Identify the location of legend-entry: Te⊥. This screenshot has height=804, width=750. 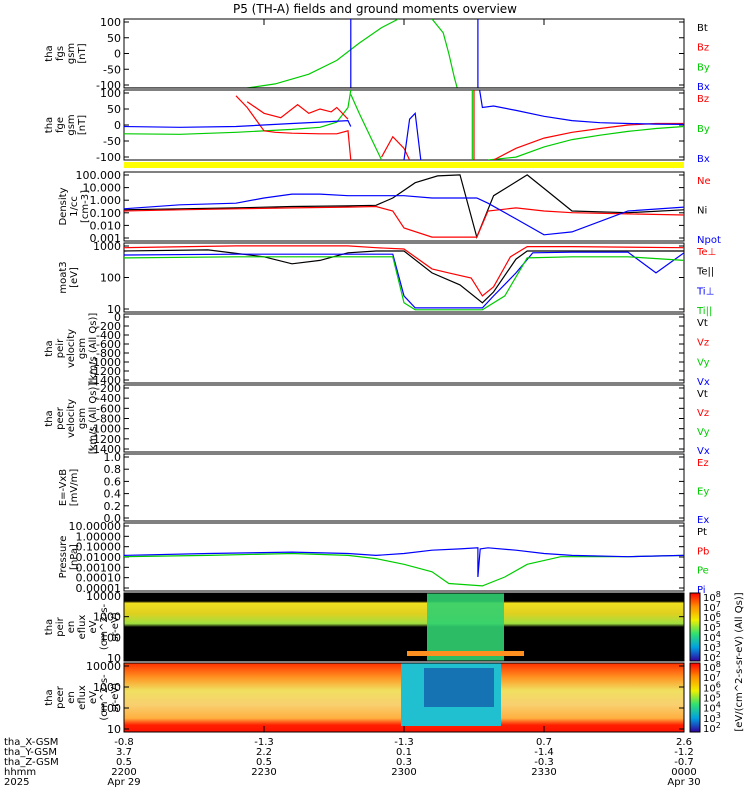
(706, 252).